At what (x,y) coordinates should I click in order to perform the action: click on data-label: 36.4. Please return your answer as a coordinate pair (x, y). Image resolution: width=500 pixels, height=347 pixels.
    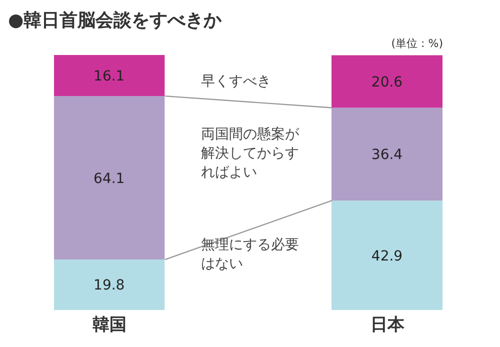
    Looking at the image, I should click on (387, 155).